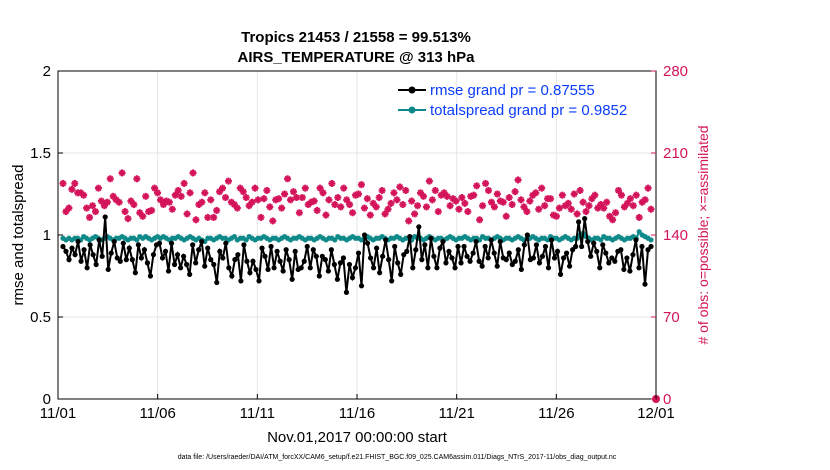 The width and height of the screenshot is (830, 470). I want to click on legend-spread-marker, so click(412, 110).